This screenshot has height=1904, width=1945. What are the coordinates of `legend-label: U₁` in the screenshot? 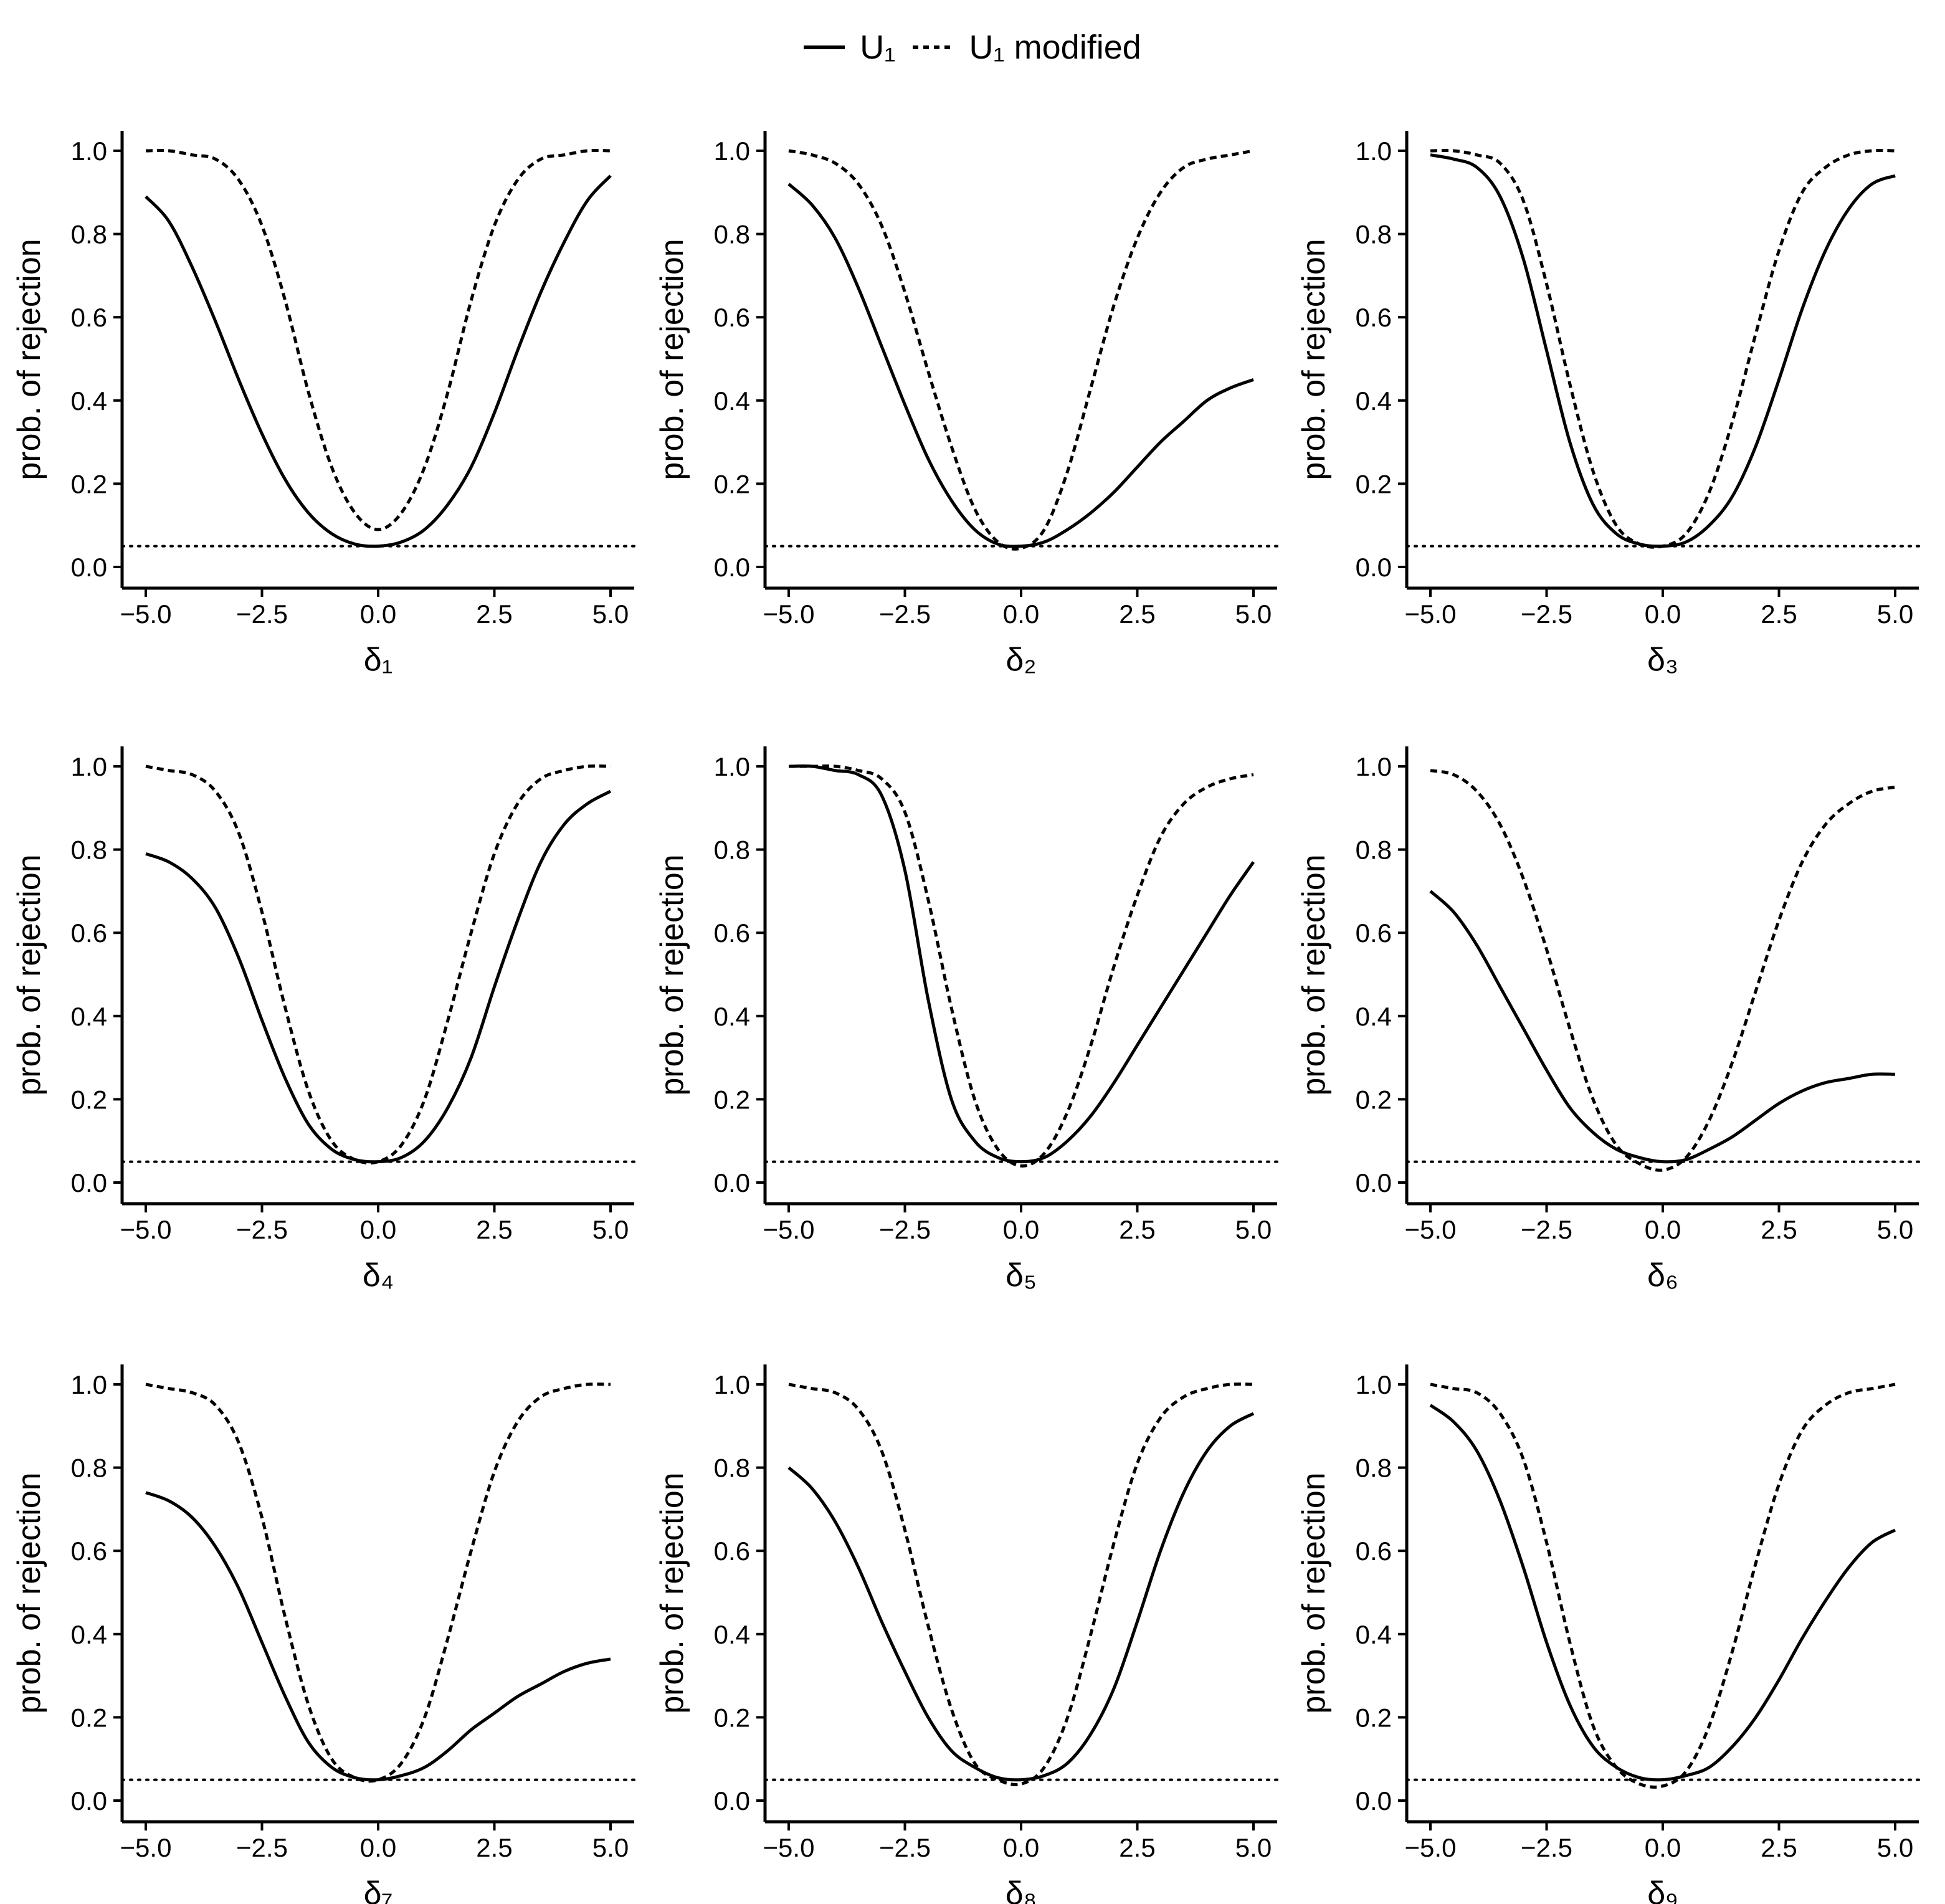 It's located at (878, 47).